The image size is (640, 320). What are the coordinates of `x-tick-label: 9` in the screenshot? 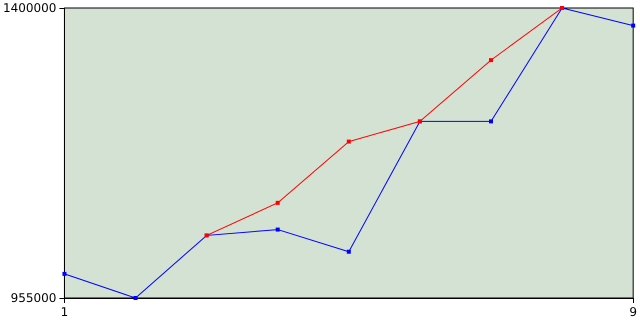 It's located at (633, 312).